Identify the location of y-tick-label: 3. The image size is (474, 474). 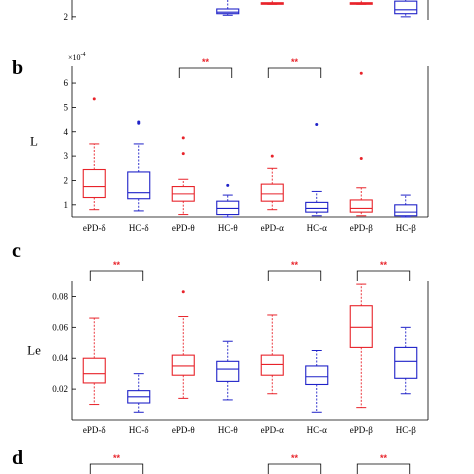
(66, 156).